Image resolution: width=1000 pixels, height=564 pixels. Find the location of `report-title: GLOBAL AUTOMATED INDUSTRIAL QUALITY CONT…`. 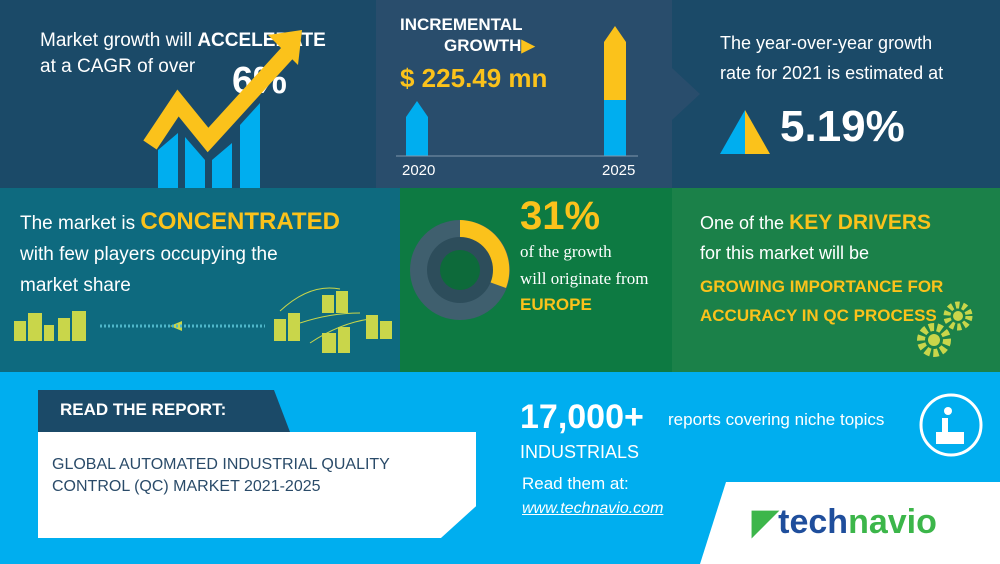

report-title: GLOBAL AUTOMATED INDUSTRIAL QUALITY CONT… is located at coordinates (221, 476).